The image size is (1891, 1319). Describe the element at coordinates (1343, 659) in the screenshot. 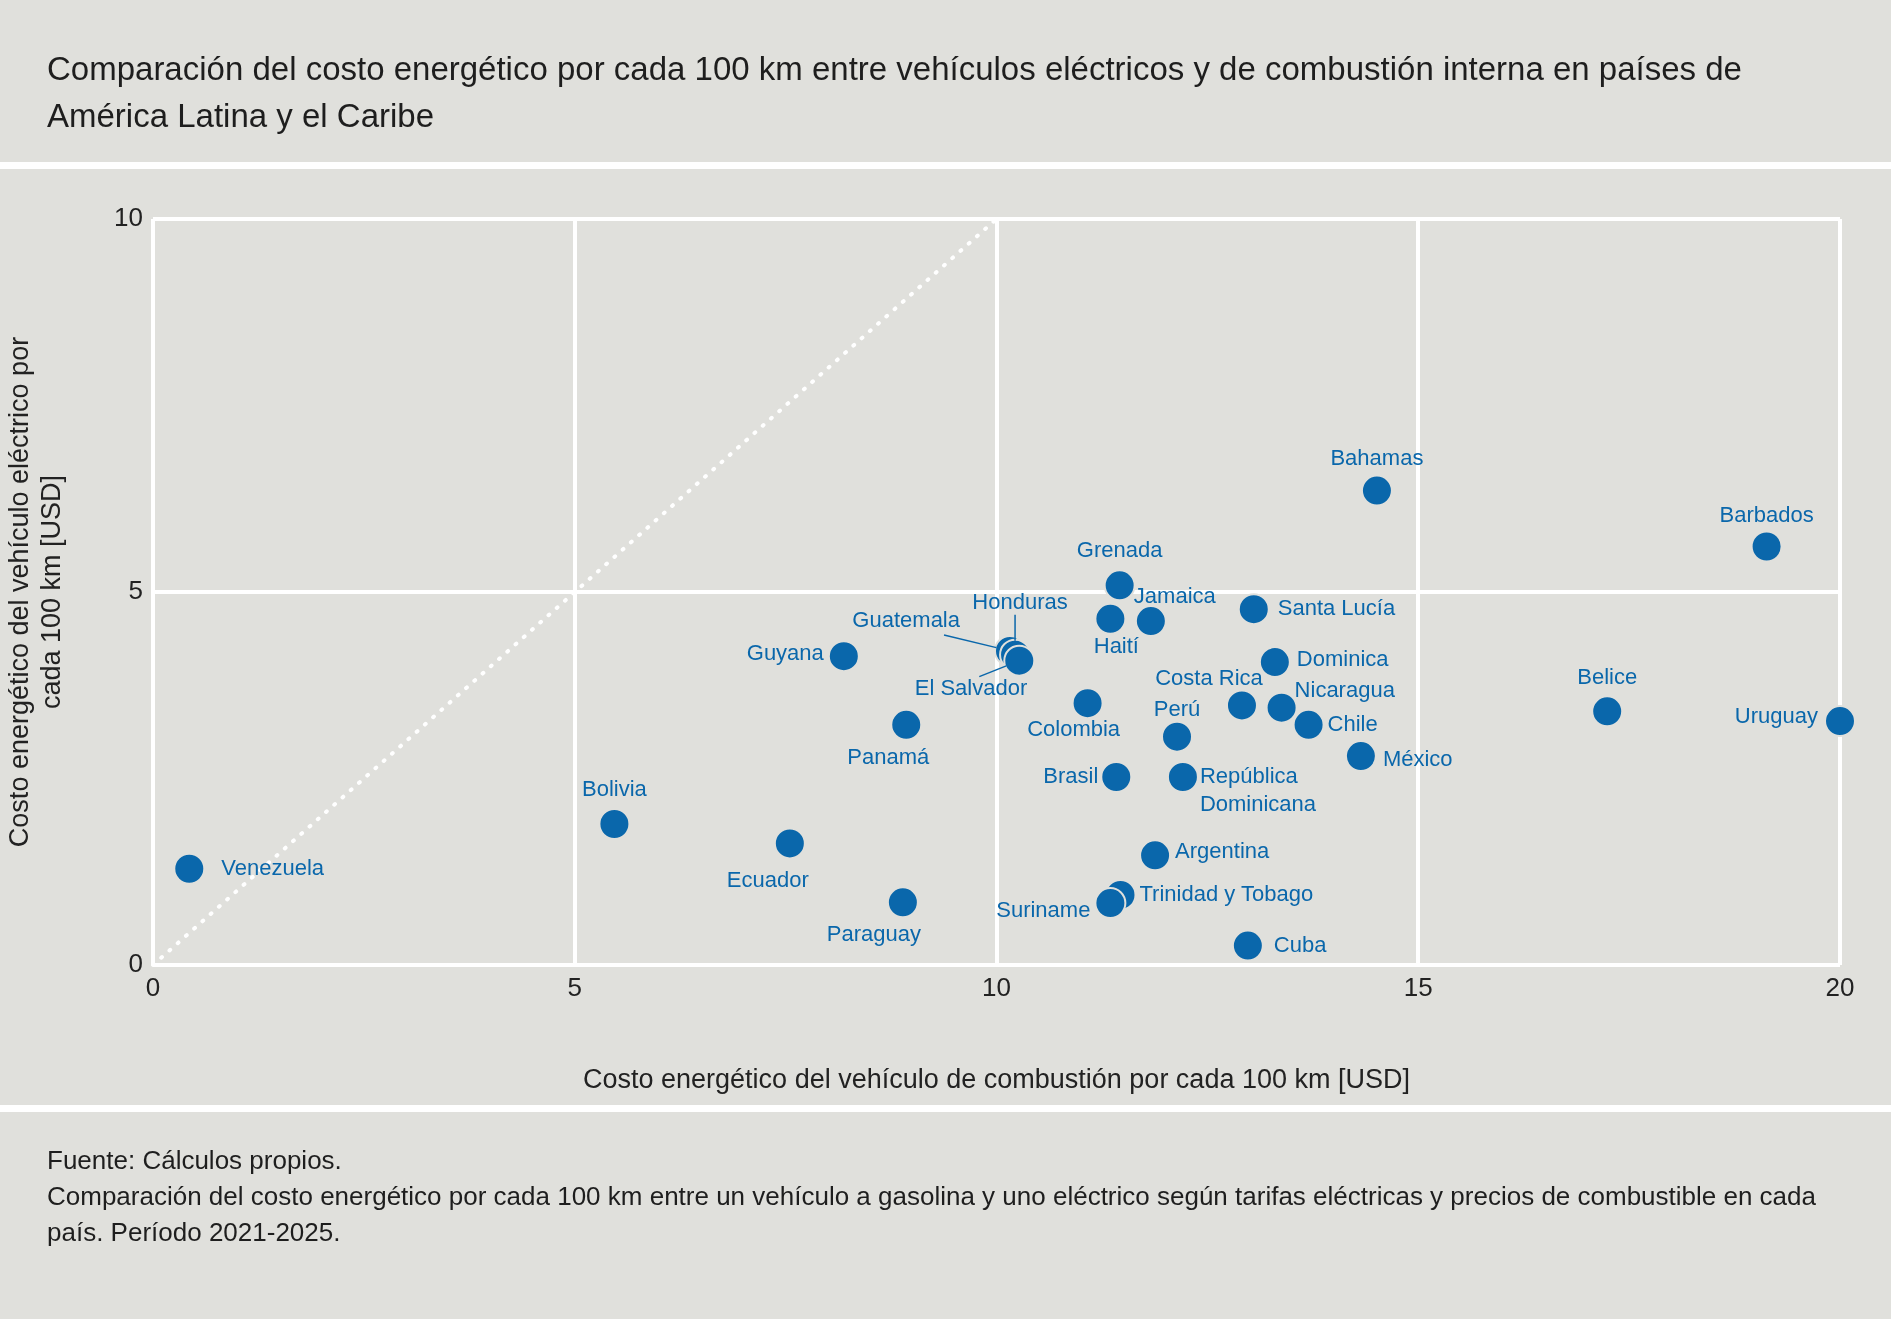

I see `annotation: Dominica` at that location.